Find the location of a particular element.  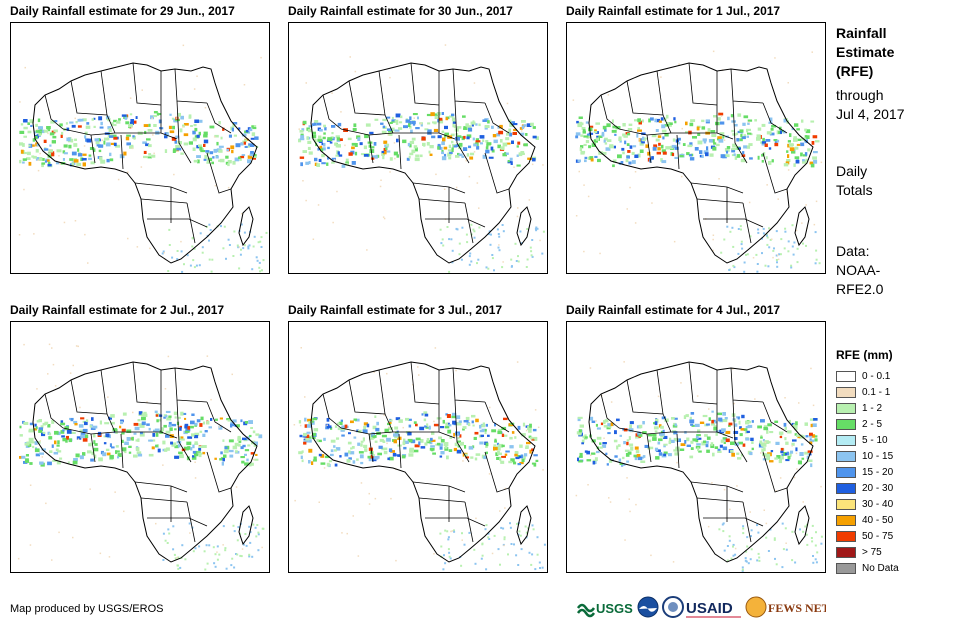

legend-item: > 75 is located at coordinates (867, 552).